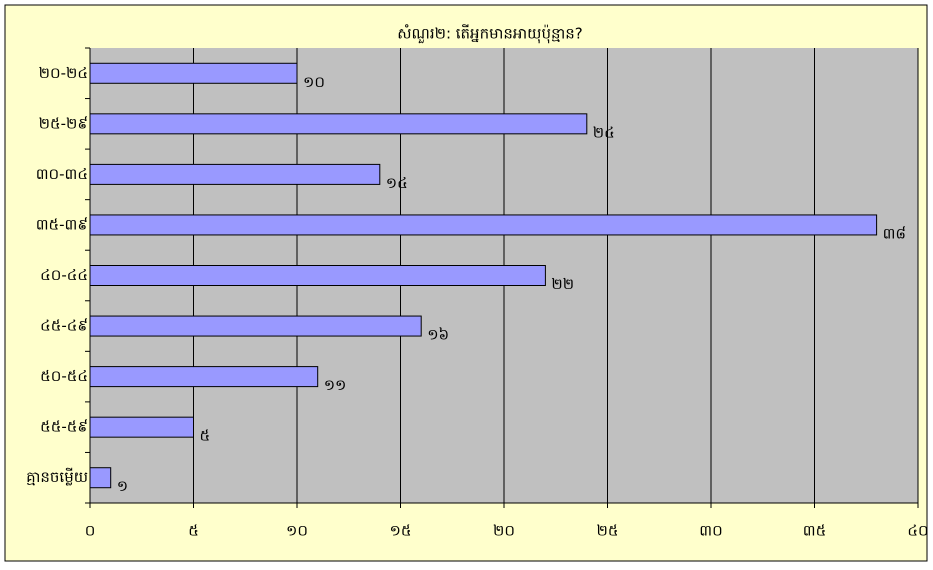  Describe the element at coordinates (122, 486) in the screenshot. I see `data-label: ១` at that location.